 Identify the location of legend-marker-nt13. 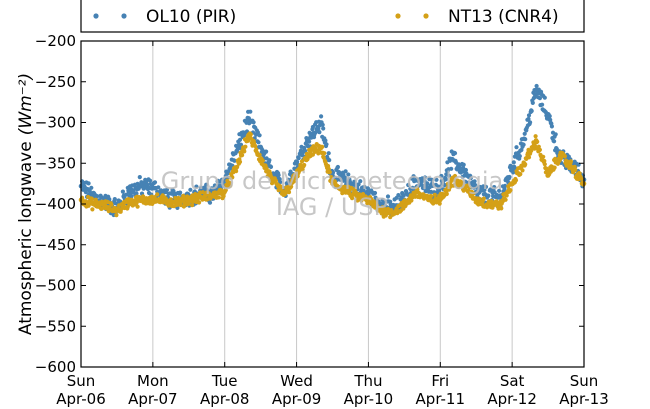
(398, 16).